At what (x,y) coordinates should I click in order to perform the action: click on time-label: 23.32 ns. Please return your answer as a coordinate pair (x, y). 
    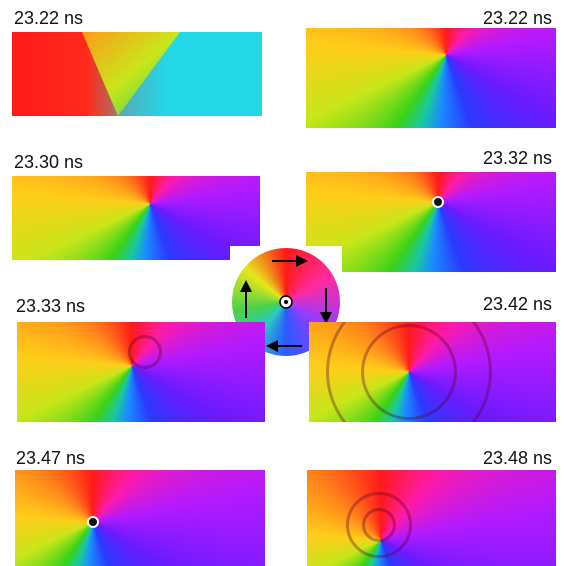
    Looking at the image, I should click on (517, 158).